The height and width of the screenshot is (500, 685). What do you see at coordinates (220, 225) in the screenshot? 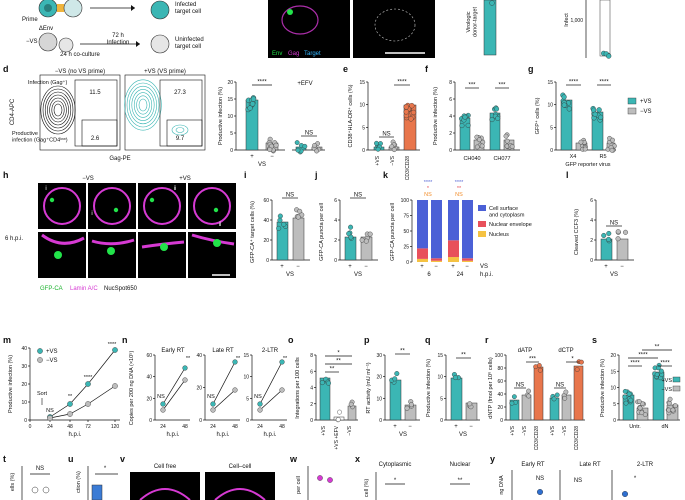
I see `roman-label: ii` at bounding box center [220, 225].